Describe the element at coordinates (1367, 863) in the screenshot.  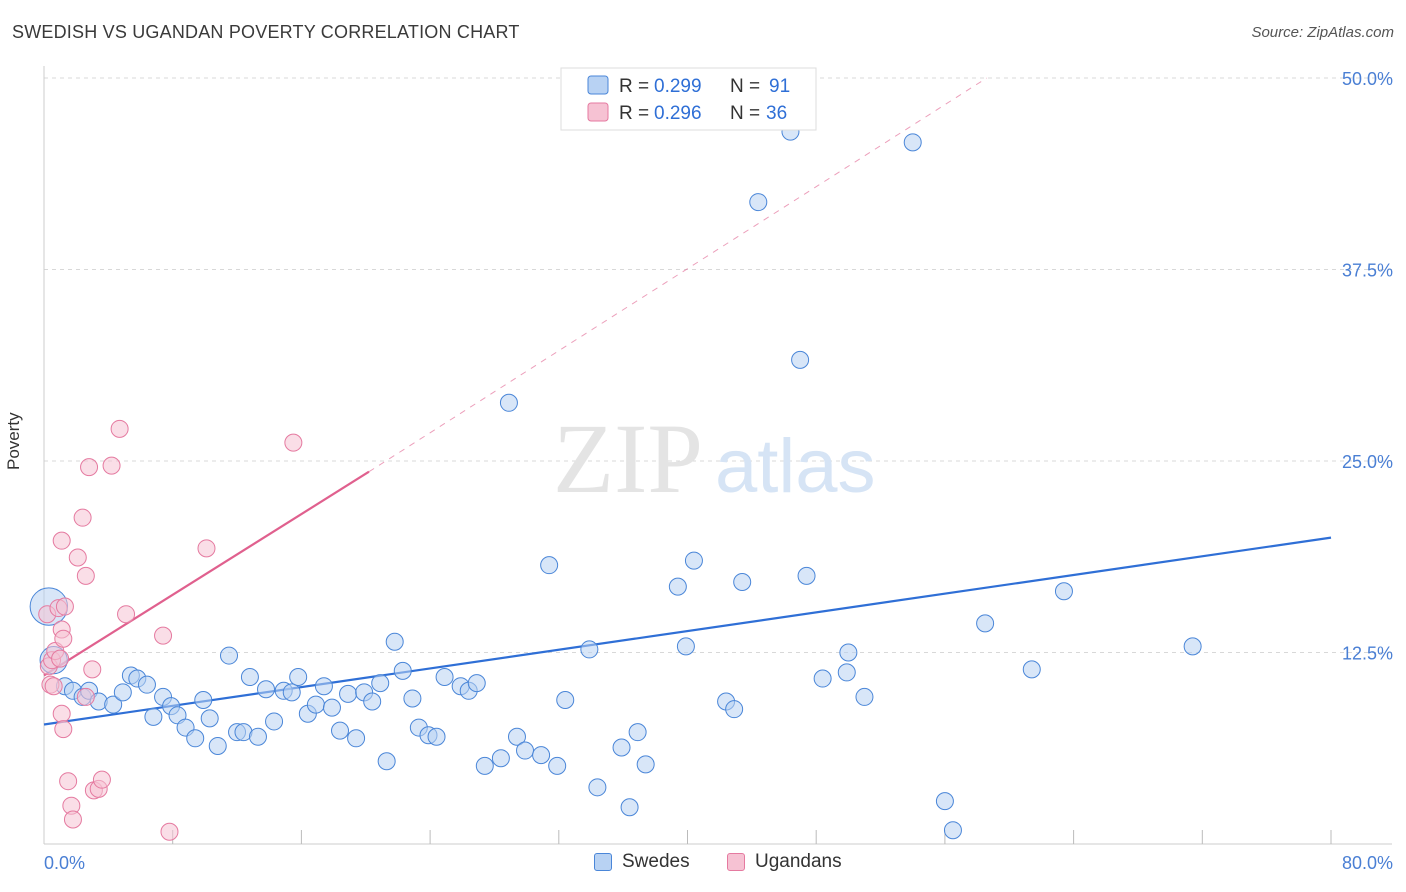
I see `x-tick-label: 80.0%` at that location.